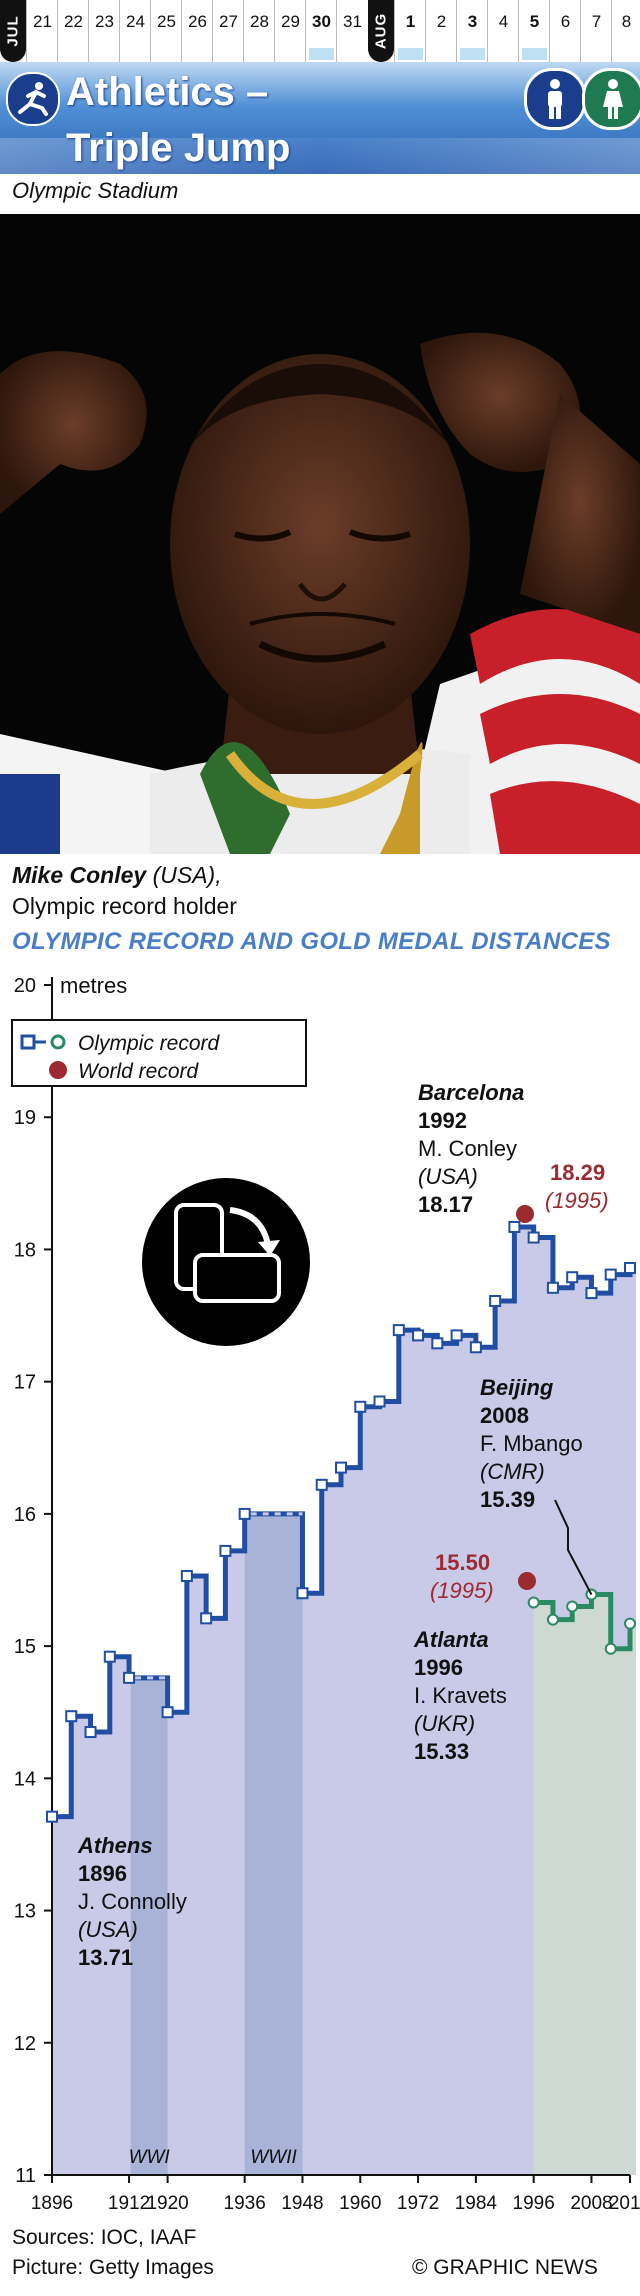 The image size is (640, 2296). I want to click on photo-caption: Mike Conley (USA), Olympic record holder, so click(124, 891).